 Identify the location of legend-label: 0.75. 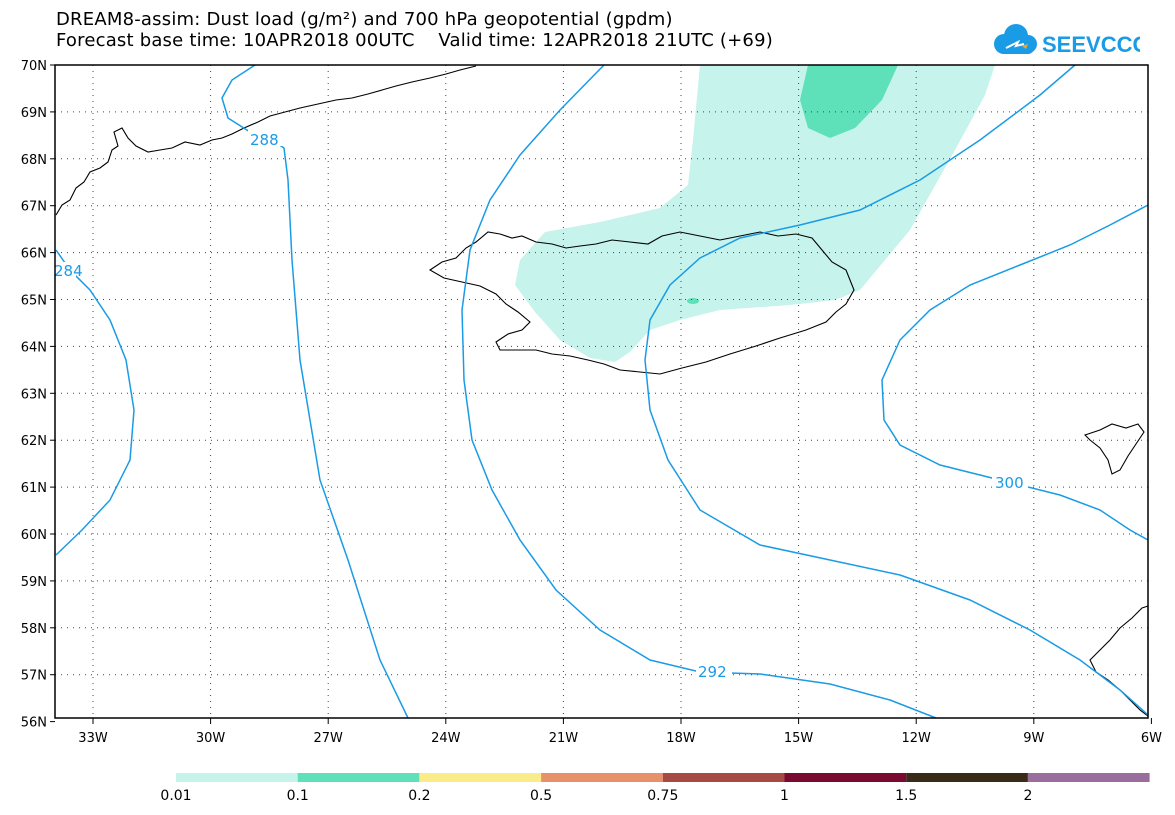
(662, 796).